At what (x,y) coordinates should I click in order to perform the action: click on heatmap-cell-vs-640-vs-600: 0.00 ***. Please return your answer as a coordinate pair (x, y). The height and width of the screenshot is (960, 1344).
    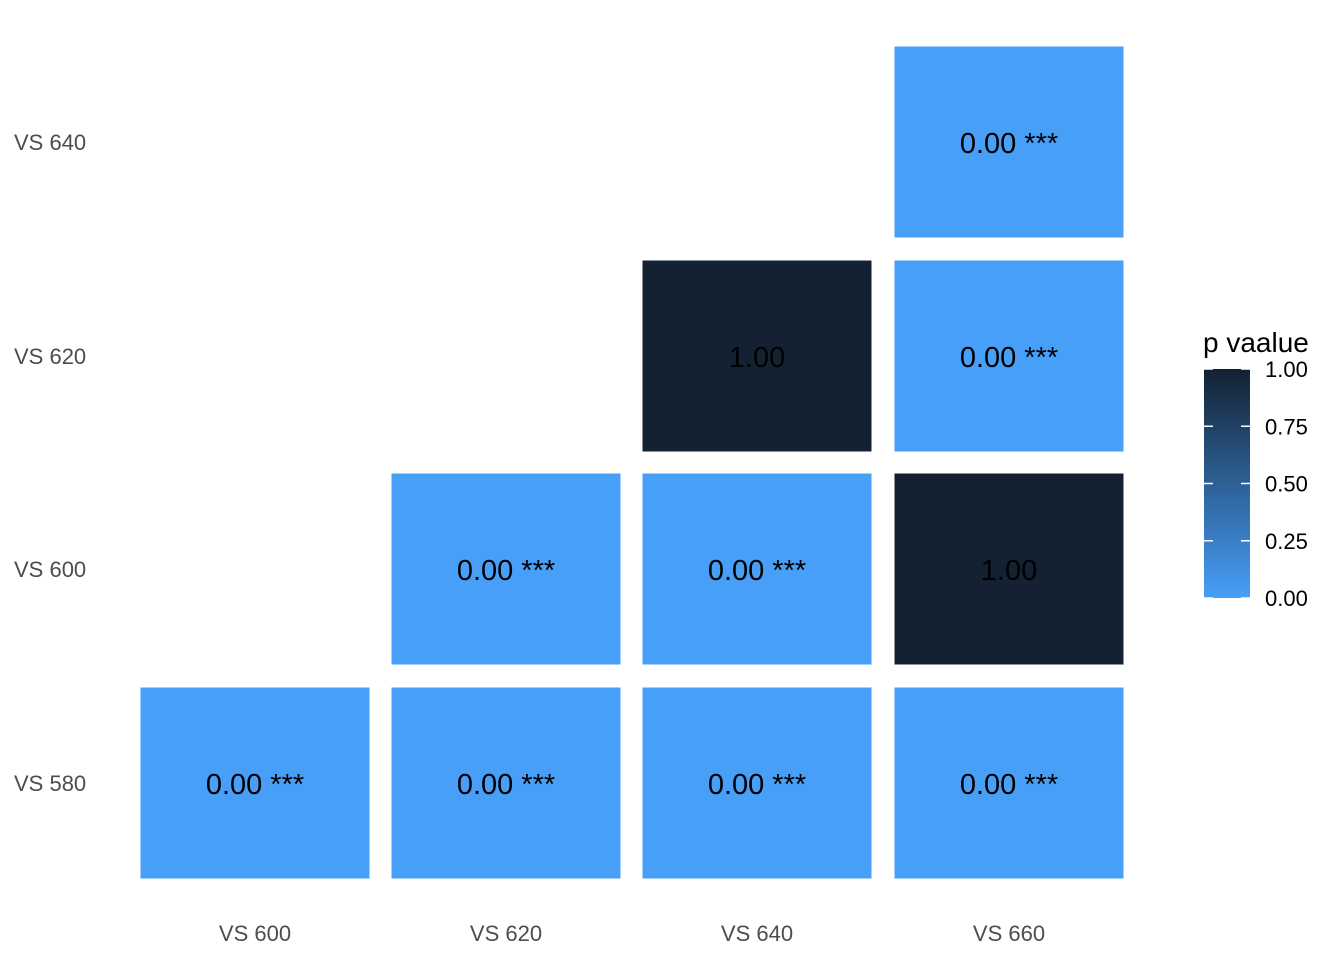
    Looking at the image, I should click on (757, 569).